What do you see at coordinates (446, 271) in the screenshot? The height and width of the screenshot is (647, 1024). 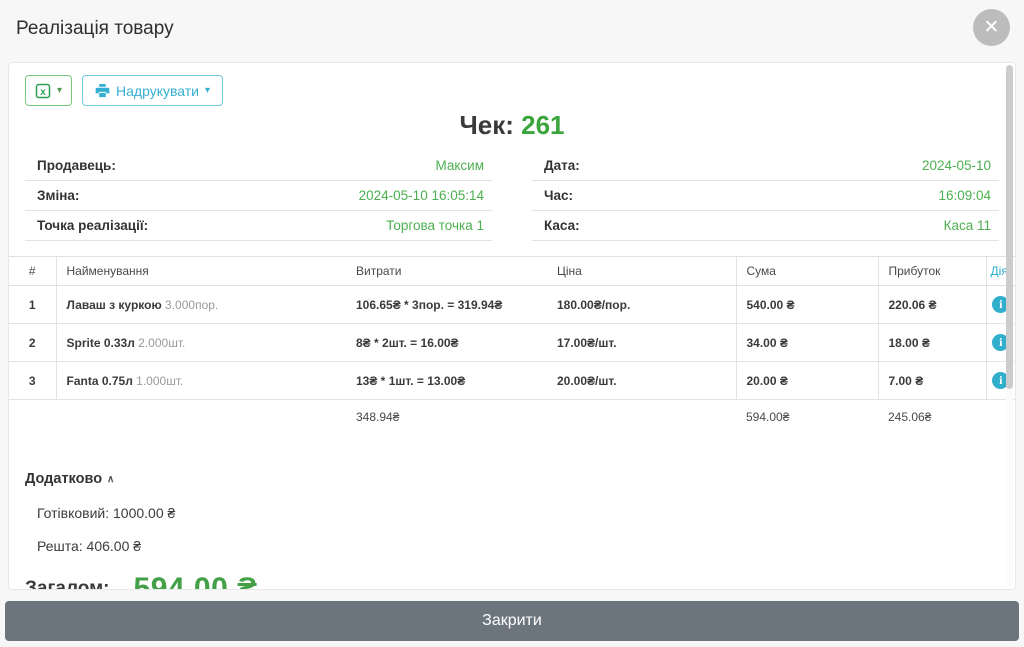 I see `col-header-cost: Витрати` at bounding box center [446, 271].